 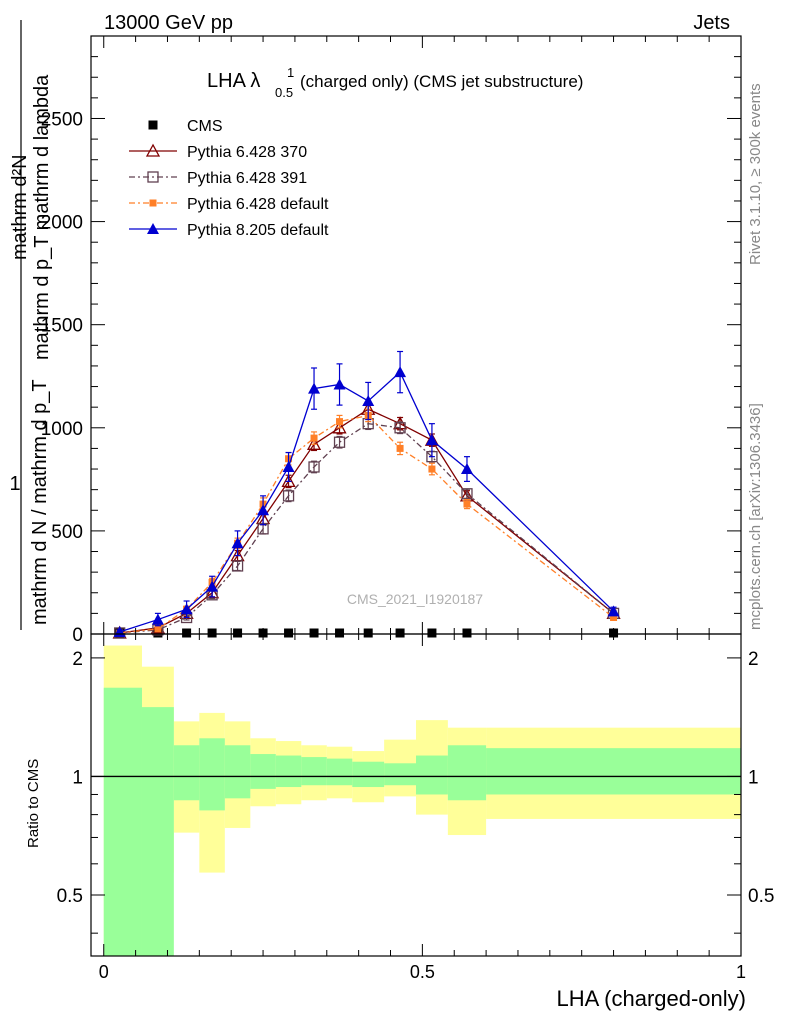 What do you see at coordinates (366, 521) in the screenshot?
I see `series-line` at bounding box center [366, 521].